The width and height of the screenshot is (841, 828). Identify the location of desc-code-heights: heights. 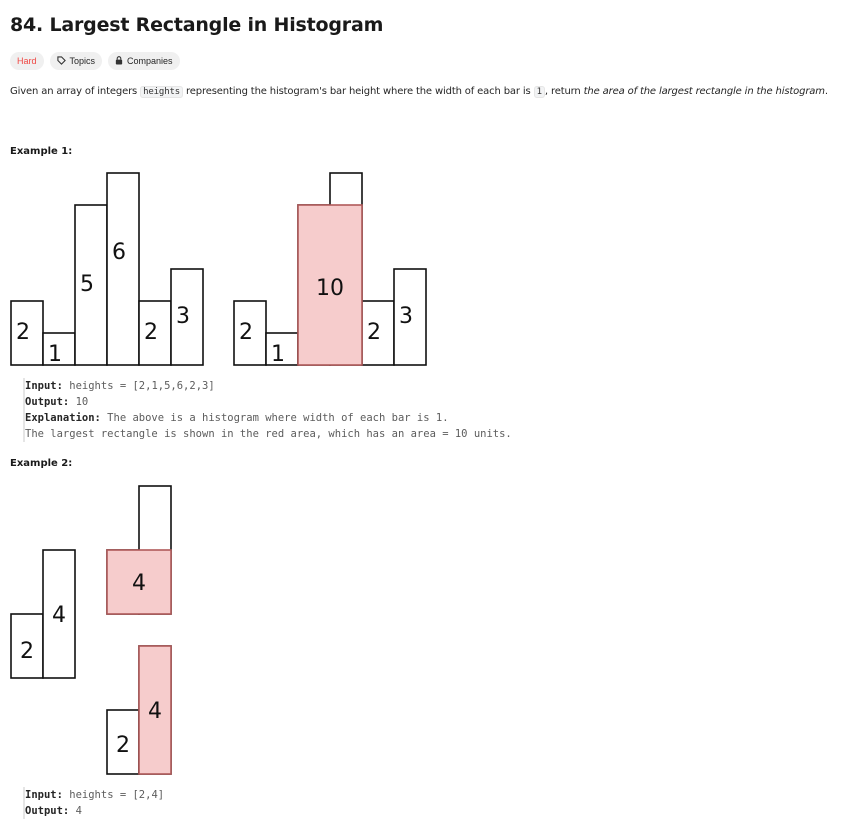
(162, 92).